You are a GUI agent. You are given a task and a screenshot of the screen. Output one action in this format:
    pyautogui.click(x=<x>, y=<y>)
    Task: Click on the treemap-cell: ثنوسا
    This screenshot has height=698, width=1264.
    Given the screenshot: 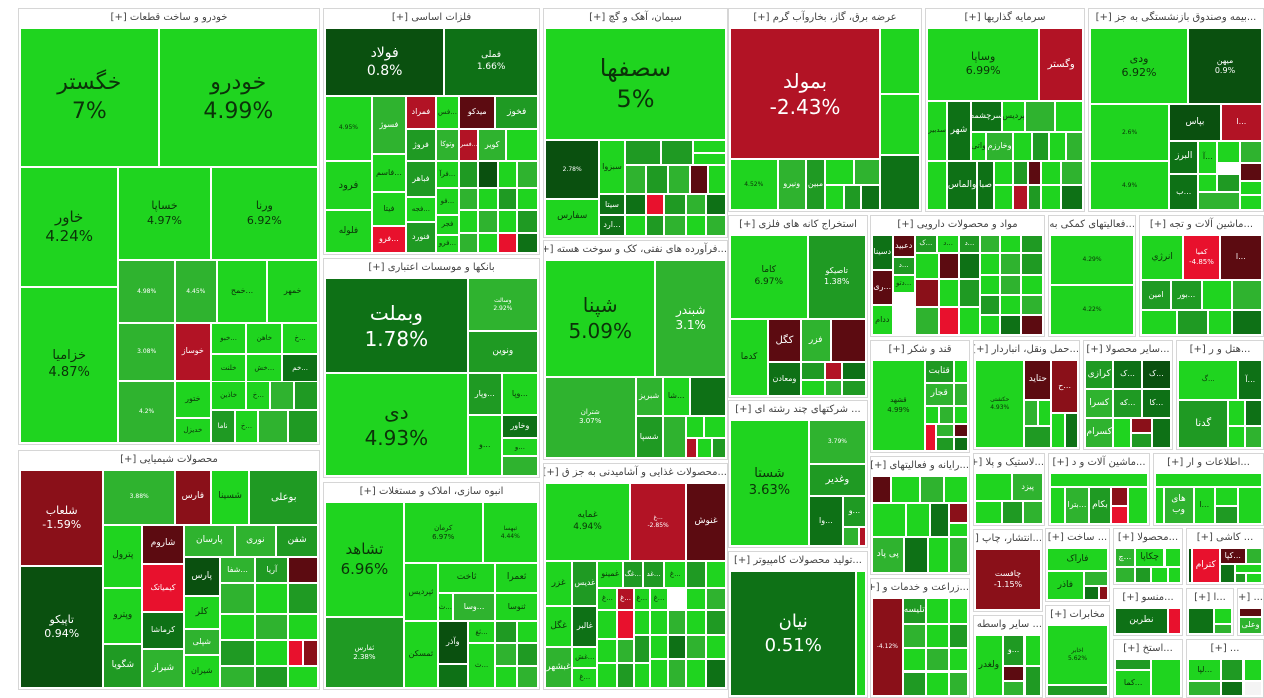 What is the action you would take?
    pyautogui.click(x=516, y=607)
    